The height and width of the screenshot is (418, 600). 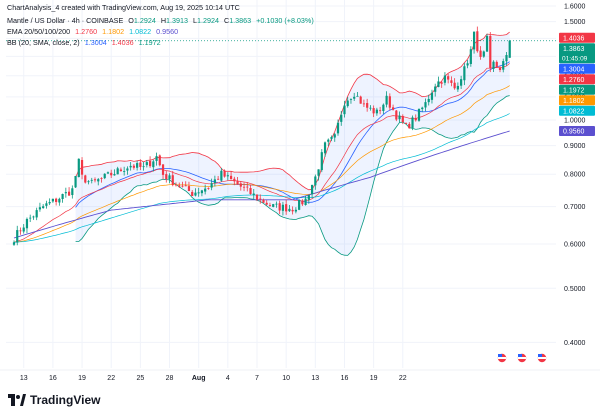 What do you see at coordinates (113, 31) in the screenshot?
I see `ema50-value: 1.1802` at bounding box center [113, 31].